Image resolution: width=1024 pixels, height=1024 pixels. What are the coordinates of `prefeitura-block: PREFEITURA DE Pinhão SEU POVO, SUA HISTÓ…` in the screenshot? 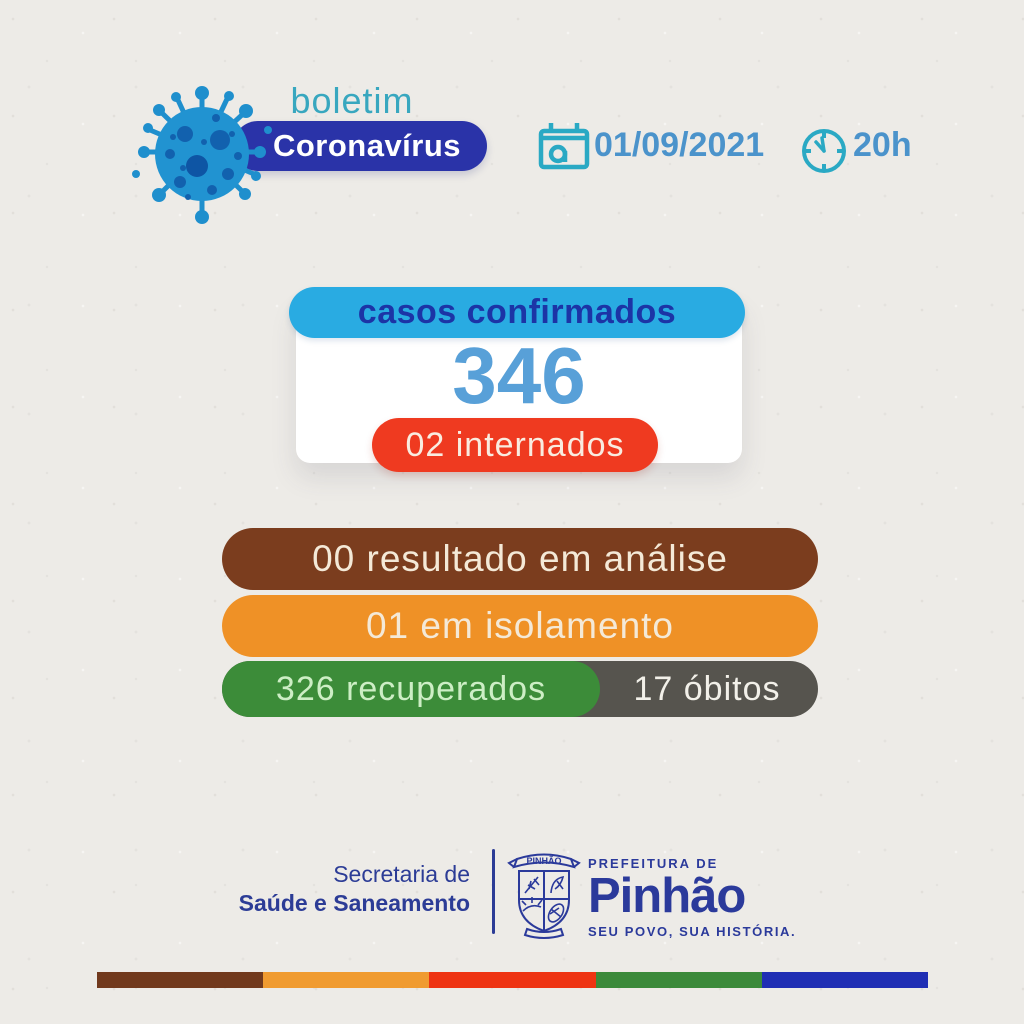 It's located at (692, 897).